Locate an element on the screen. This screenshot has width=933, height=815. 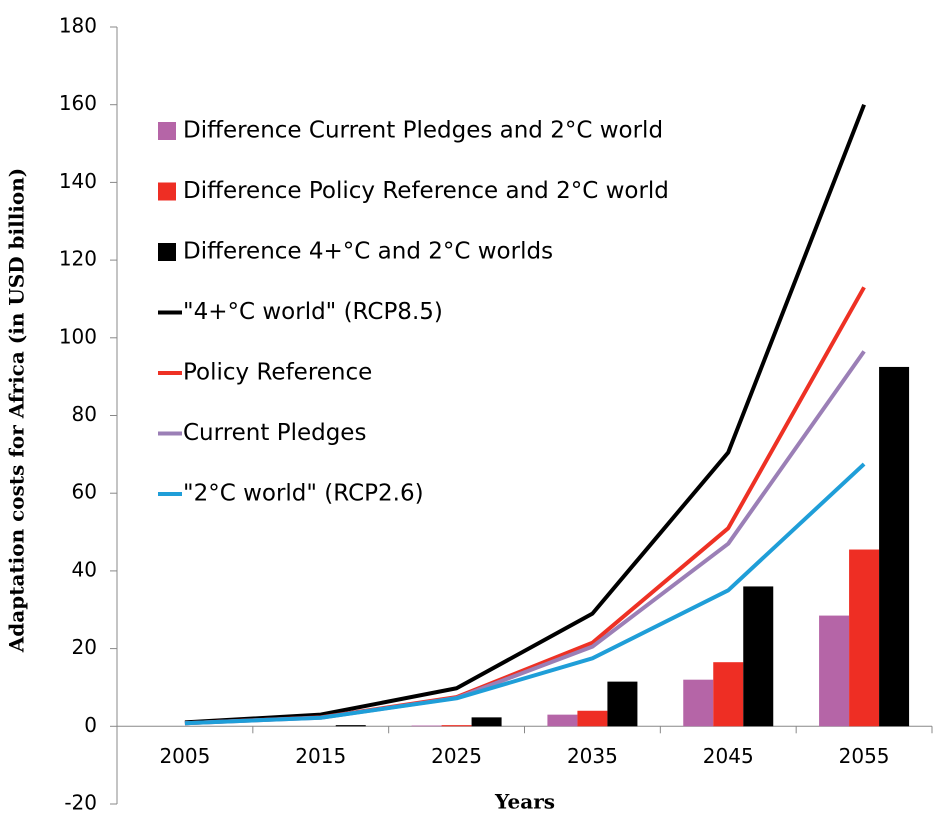
y-tick-label: 140 is located at coordinates (78, 181).